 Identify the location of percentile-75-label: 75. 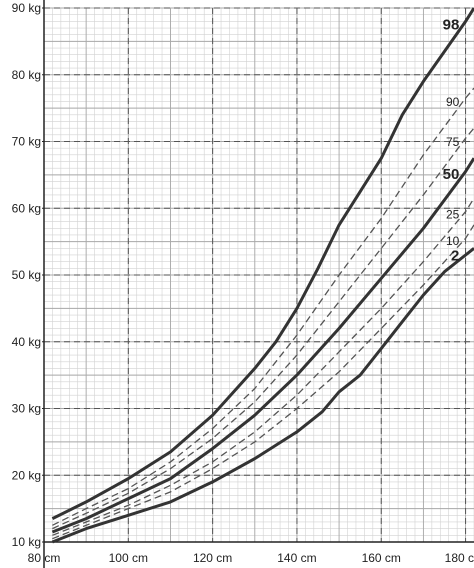
(453, 142).